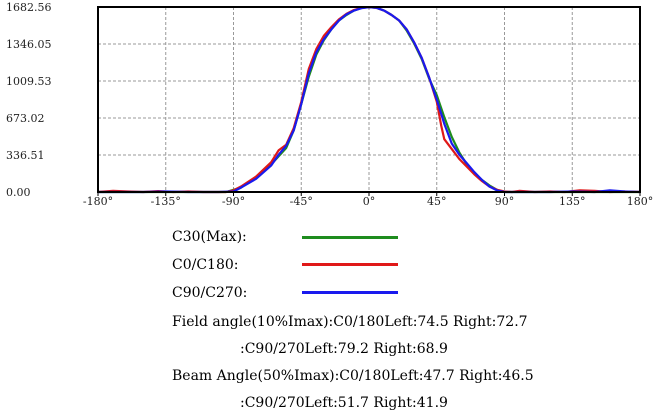 Image resolution: width=653 pixels, height=417 pixels. I want to click on y-tick-label: 1346.05, so click(29, 44).